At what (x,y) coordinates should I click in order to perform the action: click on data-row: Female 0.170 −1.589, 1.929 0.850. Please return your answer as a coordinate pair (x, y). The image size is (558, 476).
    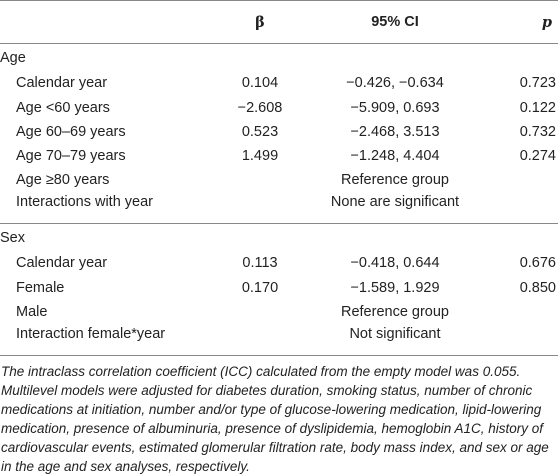
    Looking at the image, I should click on (279, 288).